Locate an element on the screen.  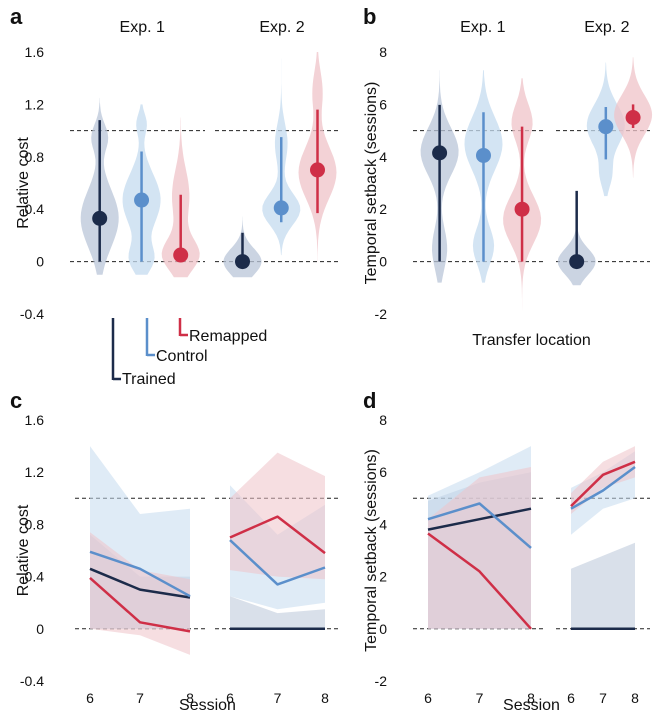
legend-remapped-label: Remapped is located at coordinates (228, 336).